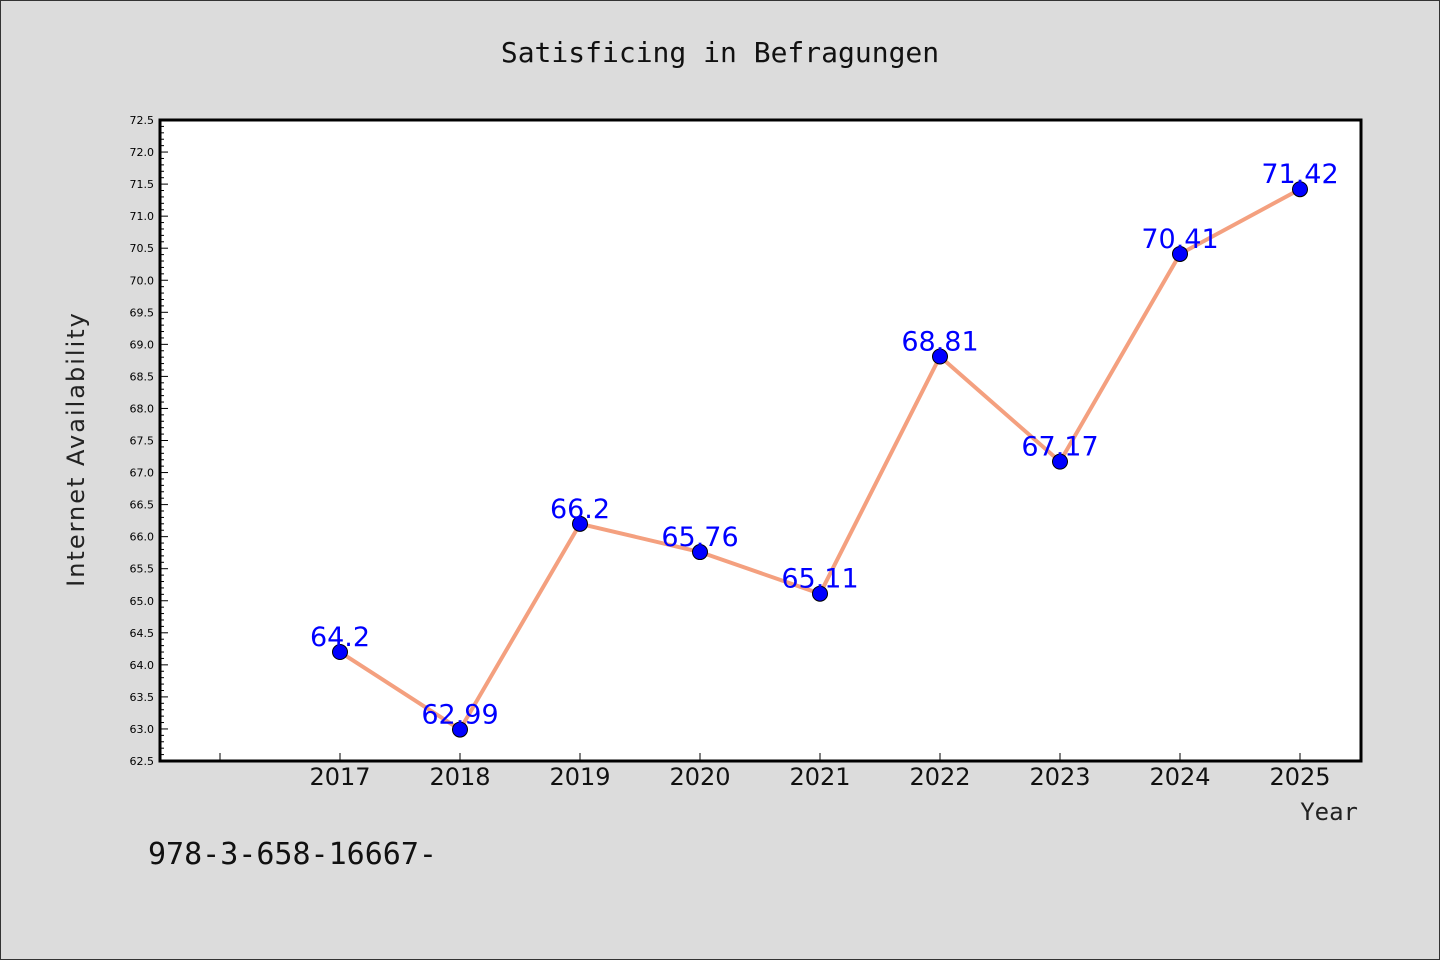  What do you see at coordinates (142, 473) in the screenshot?
I see `y-tick-label: 67.0` at bounding box center [142, 473].